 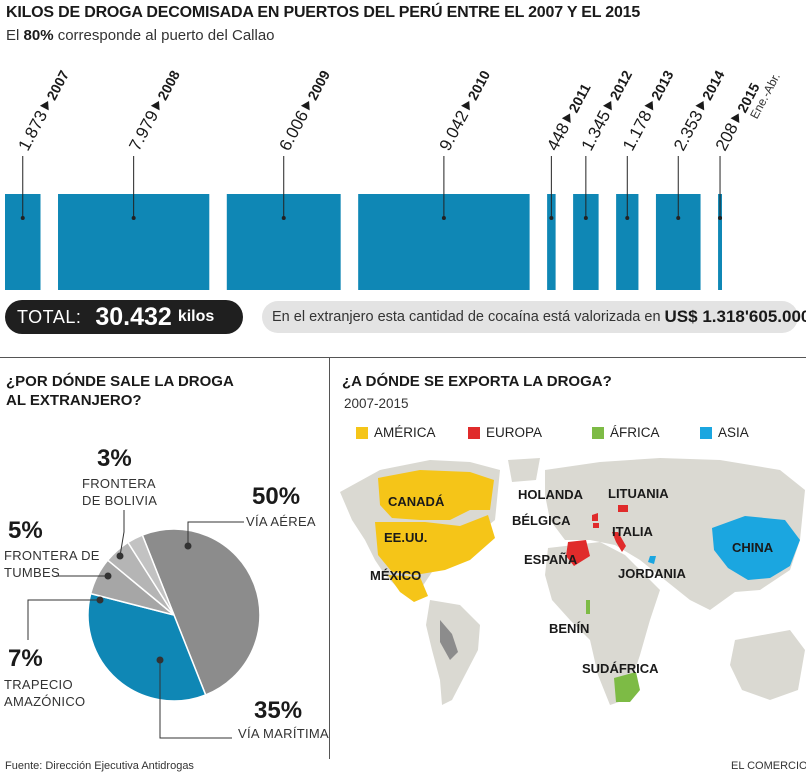 What do you see at coordinates (408, 588) in the screenshot?
I see `country-mexico` at bounding box center [408, 588].